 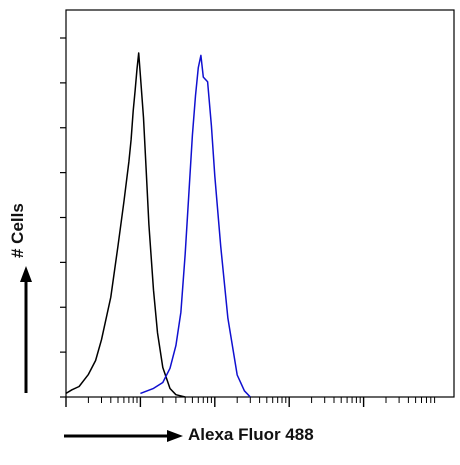 I want to click on x-arrow, so click(x=123, y=436).